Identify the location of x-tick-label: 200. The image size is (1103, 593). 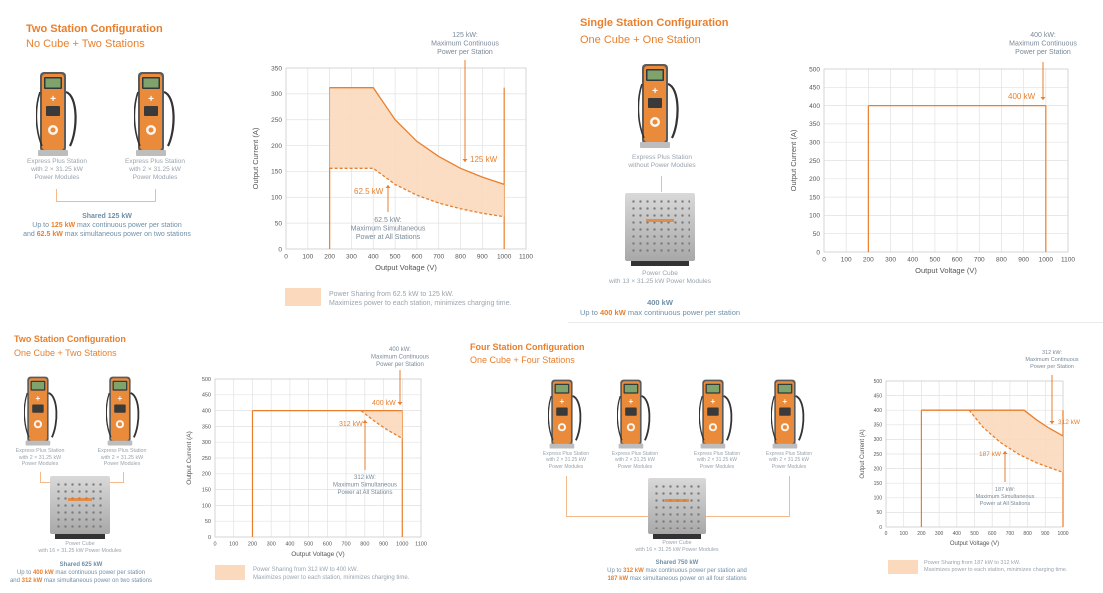
(921, 534).